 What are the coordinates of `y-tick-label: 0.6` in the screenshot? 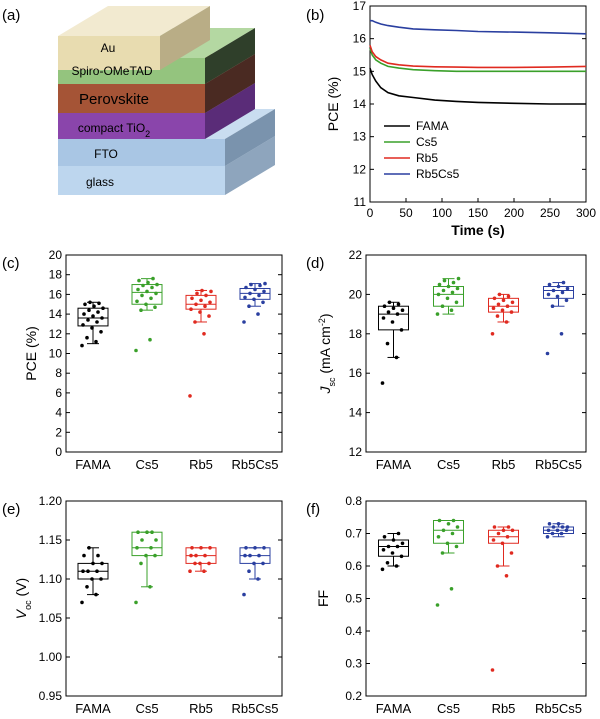 It's located at (353, 566).